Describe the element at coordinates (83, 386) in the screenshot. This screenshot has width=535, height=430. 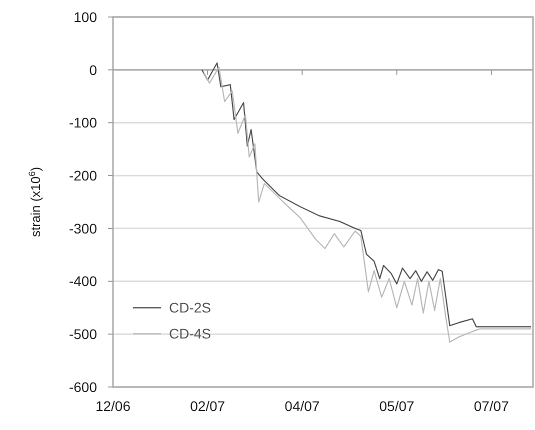
I see `y-tick-label: -600` at that location.